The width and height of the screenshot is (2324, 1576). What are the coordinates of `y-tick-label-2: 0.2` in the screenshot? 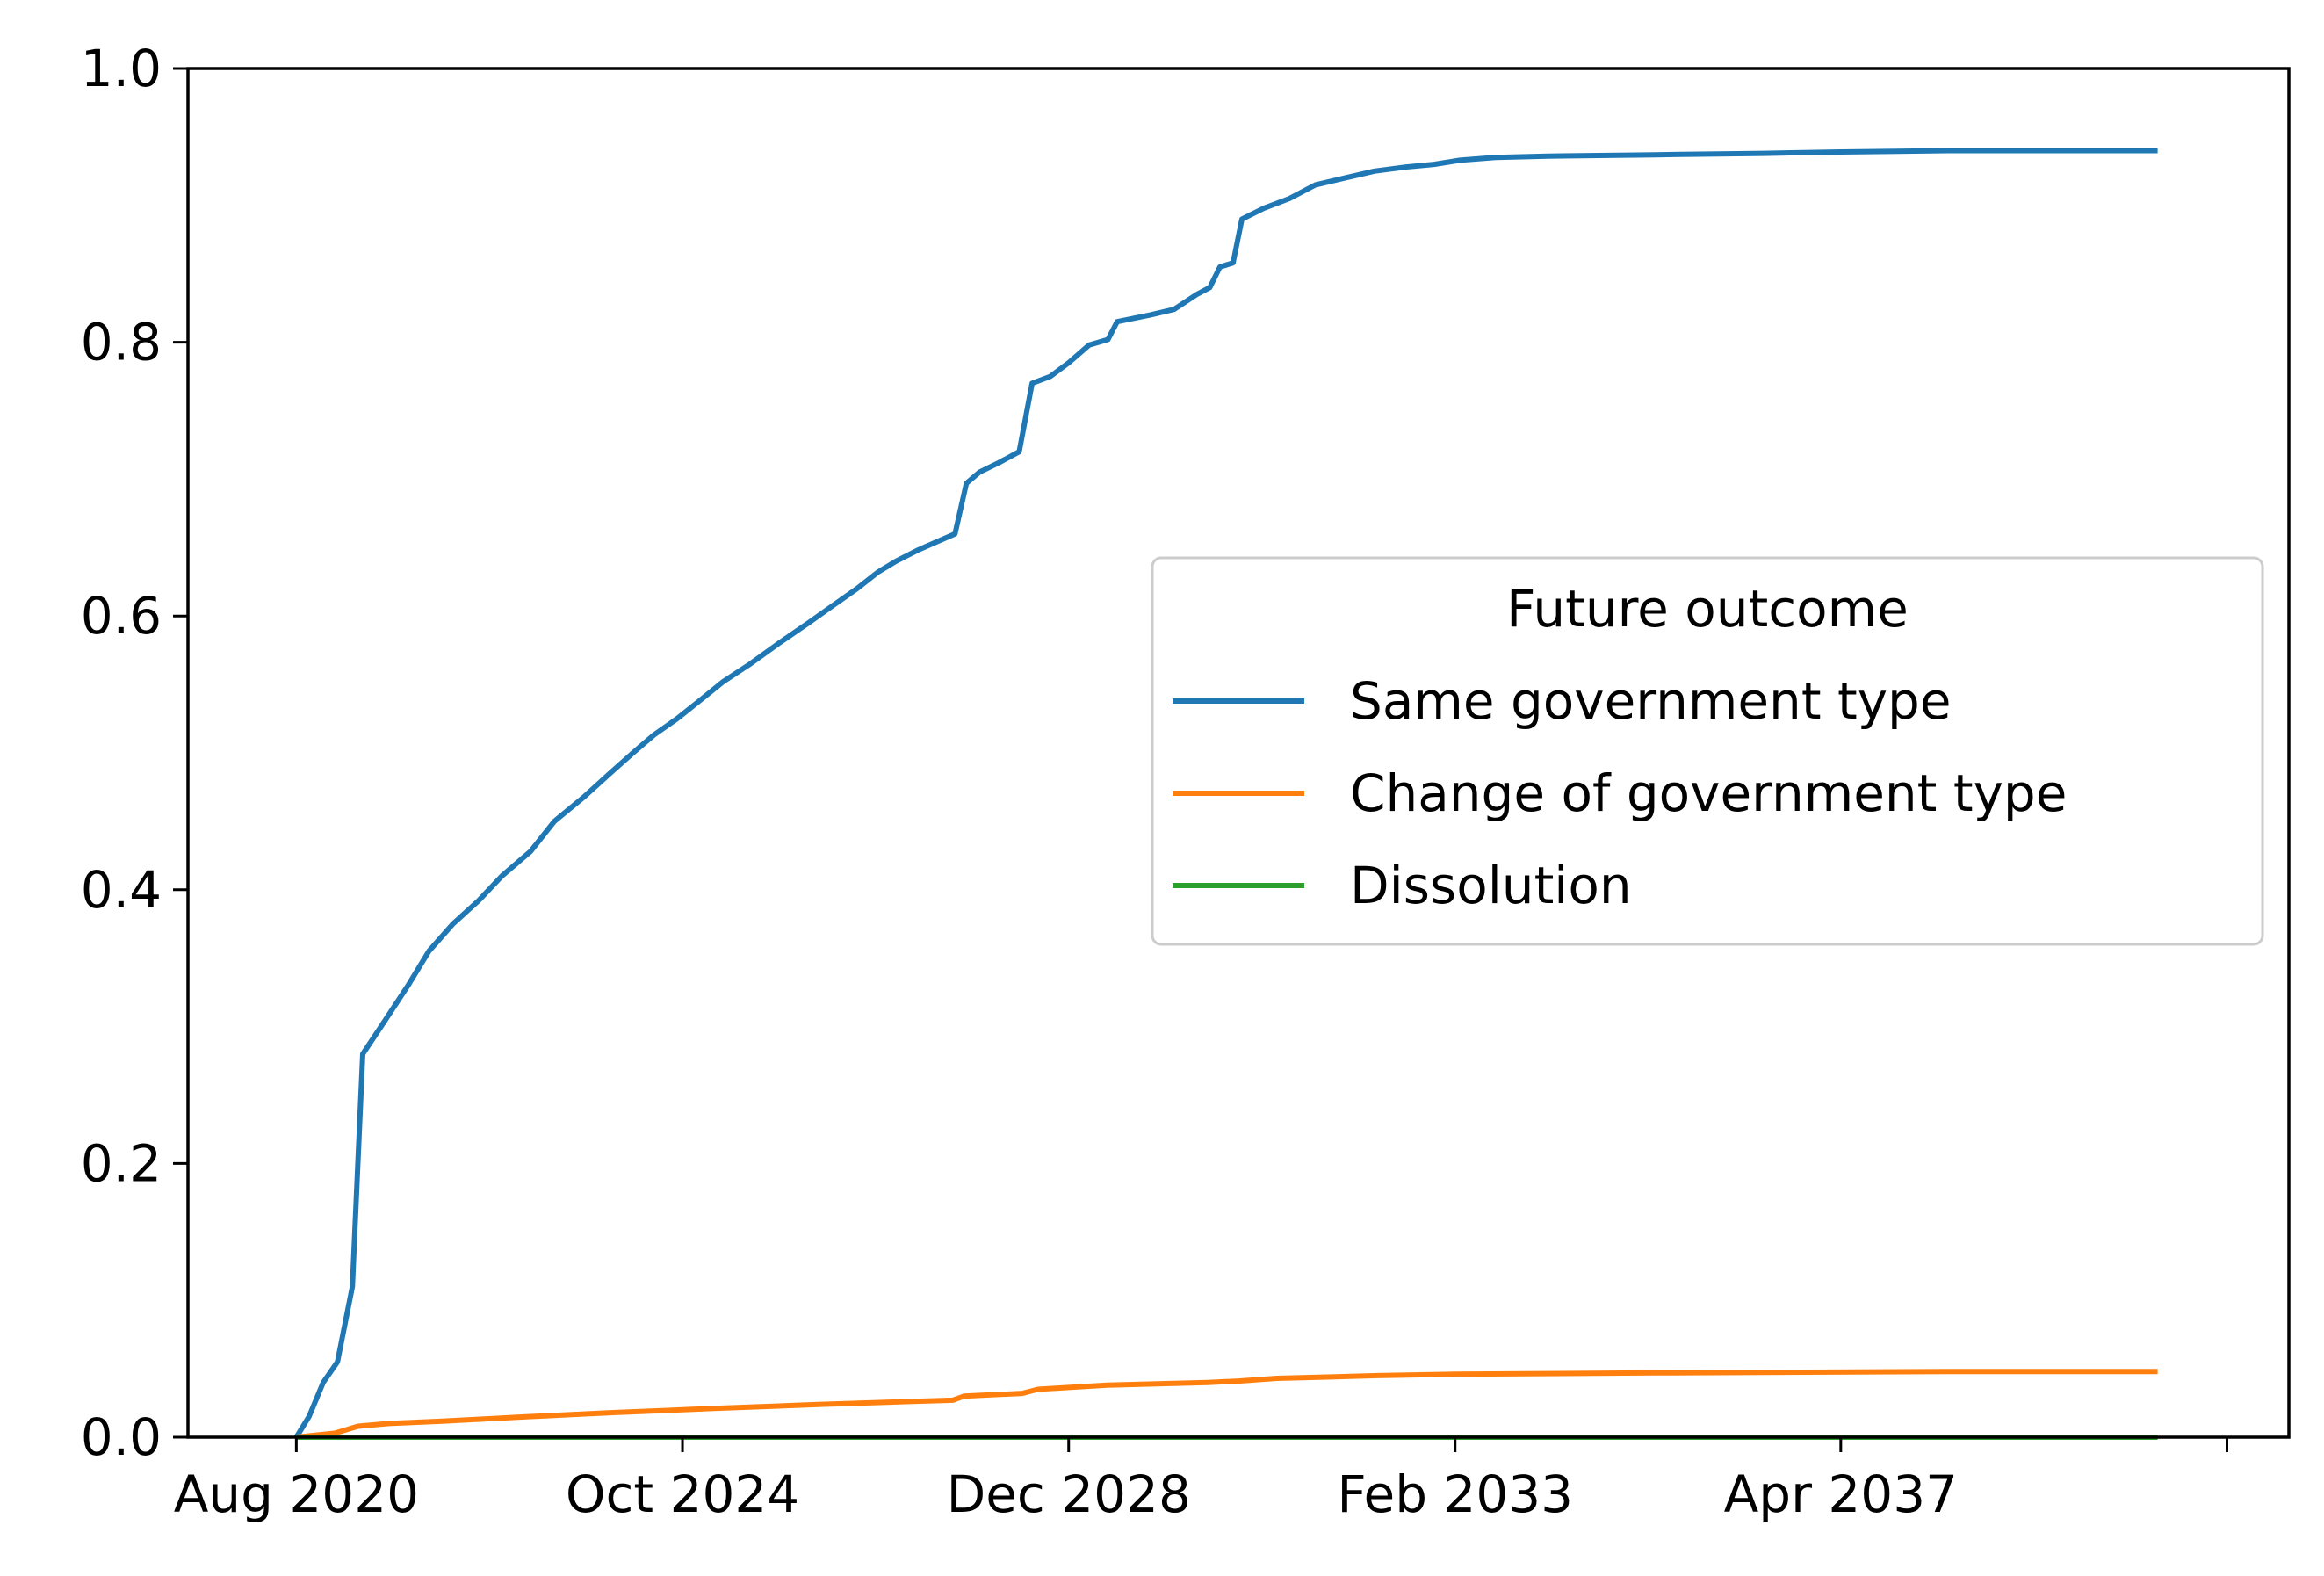 It's located at (121, 1163).